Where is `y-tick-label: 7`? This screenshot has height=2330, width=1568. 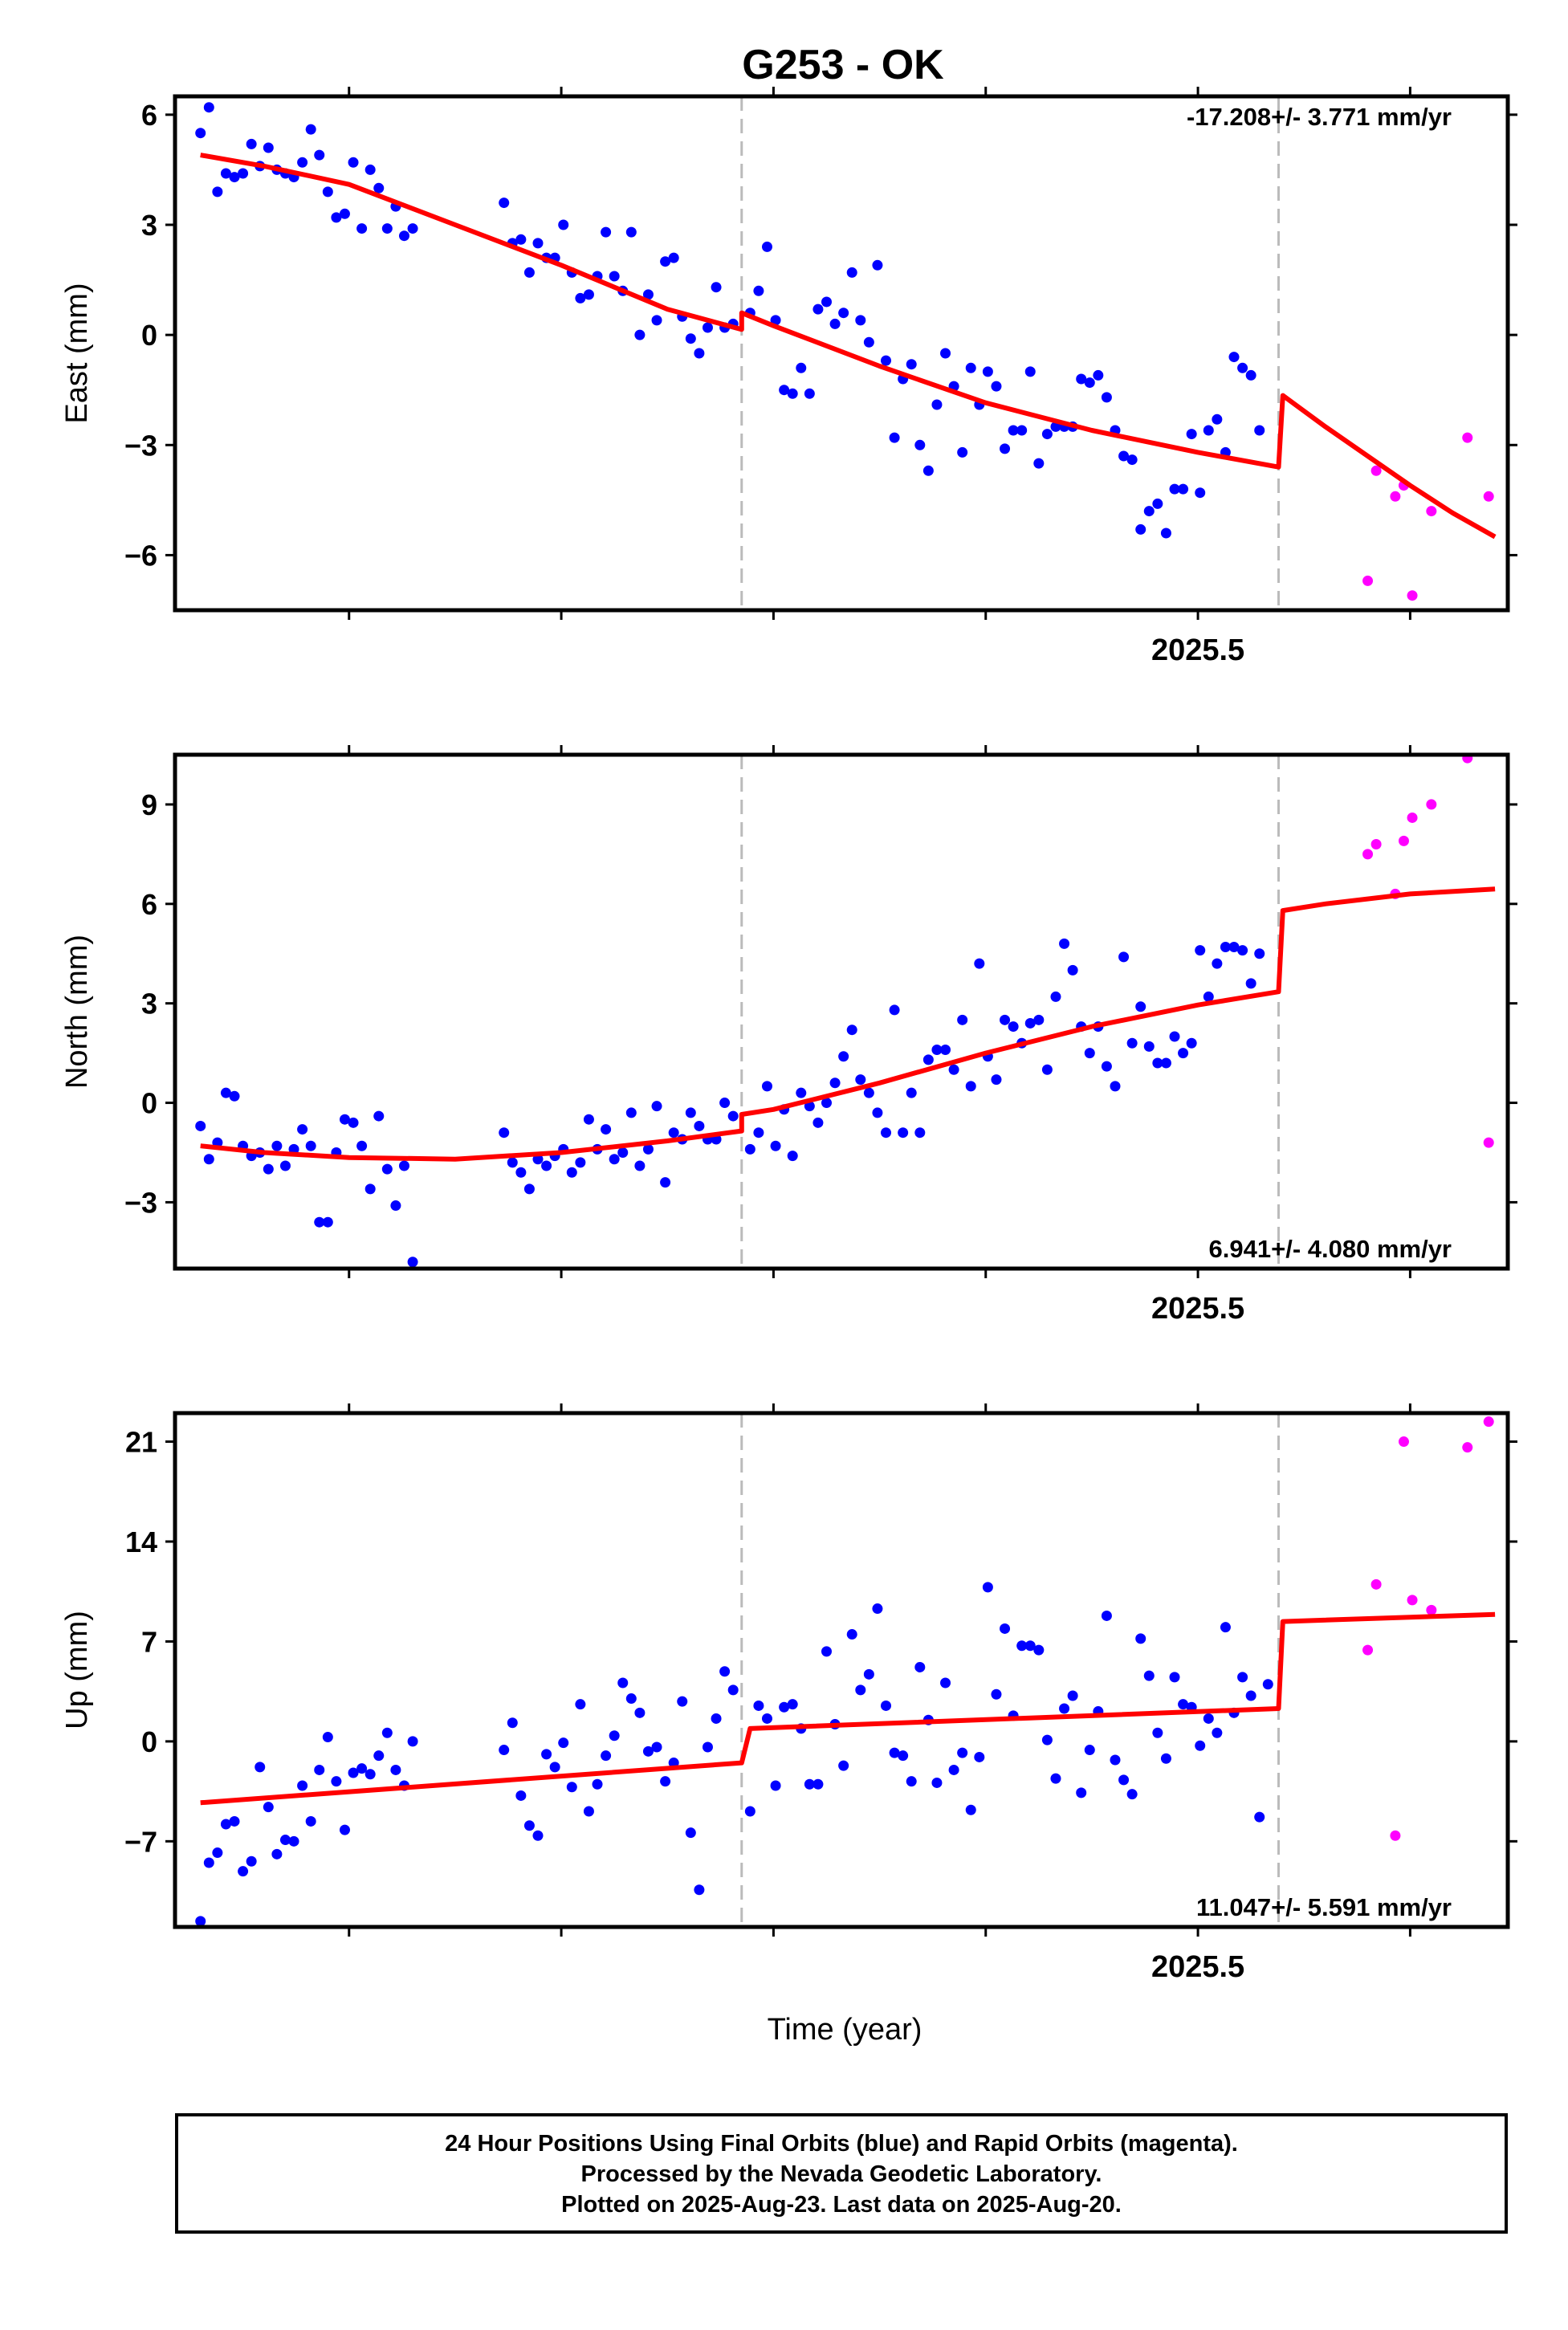
y-tick-label: 7 is located at coordinates (149, 1641).